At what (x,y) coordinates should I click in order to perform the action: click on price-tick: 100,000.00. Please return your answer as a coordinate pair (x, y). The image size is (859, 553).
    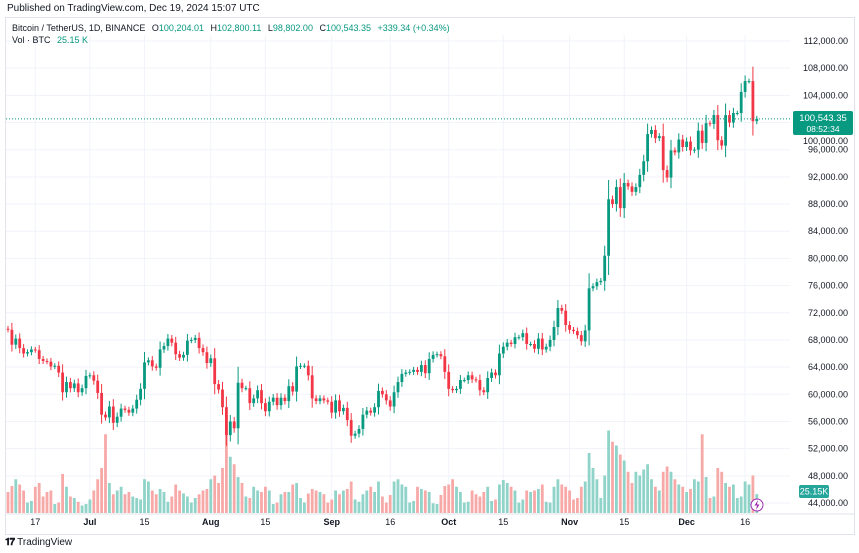
    Looking at the image, I should click on (825, 141).